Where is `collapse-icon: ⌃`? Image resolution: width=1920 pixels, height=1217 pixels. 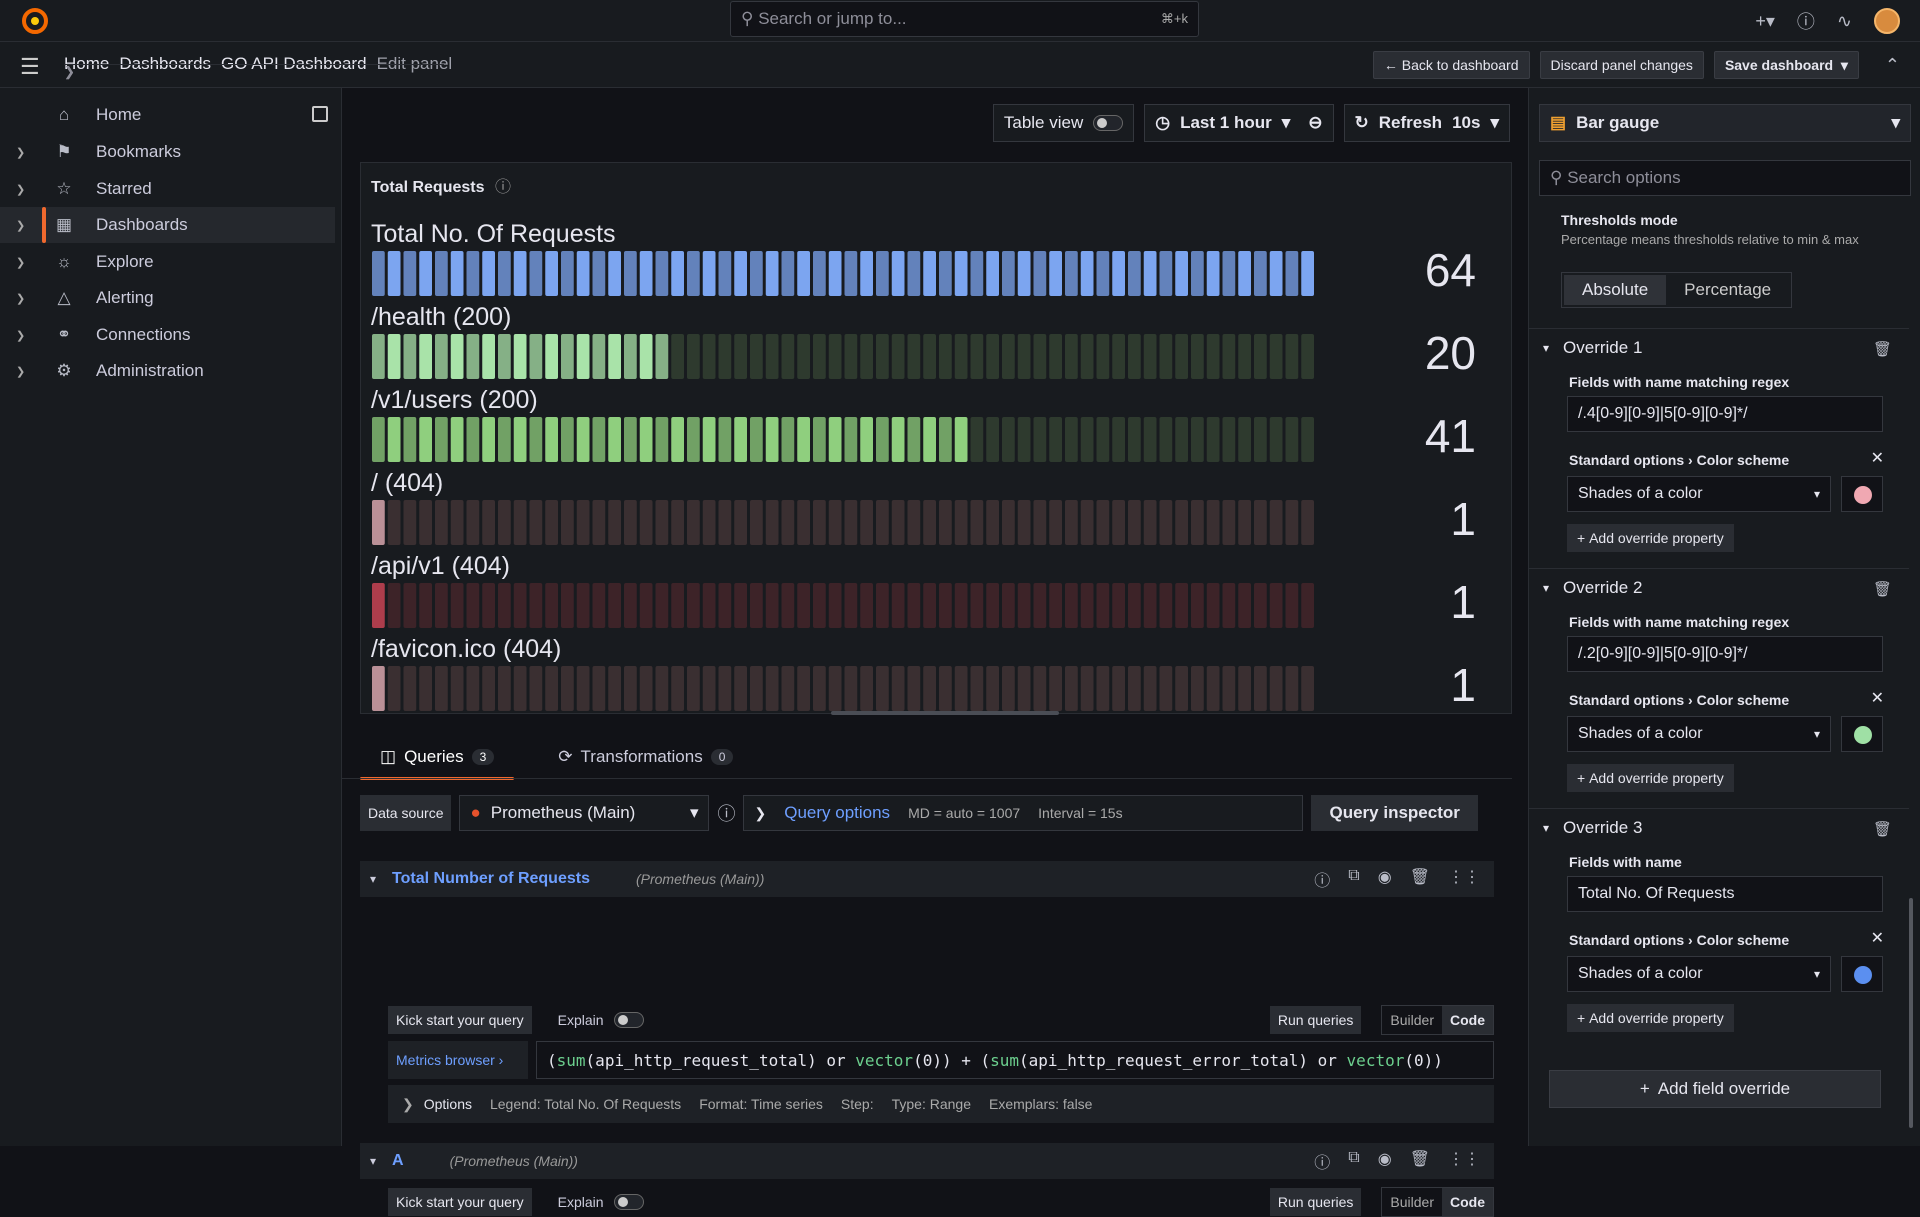
collapse-icon: ⌃ is located at coordinates (1892, 64).